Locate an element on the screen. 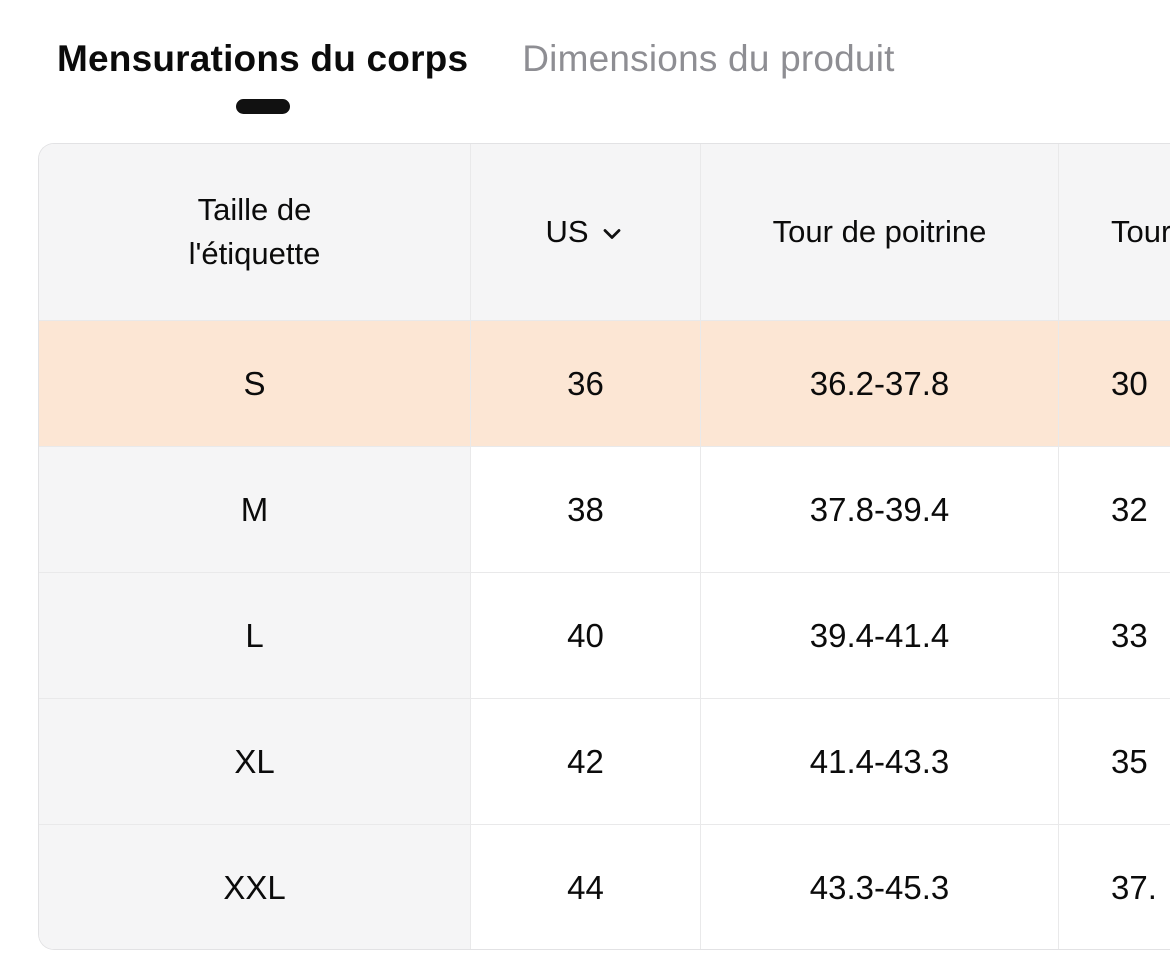 The height and width of the screenshot is (975, 1170). active-tab-indicator is located at coordinates (262, 106).